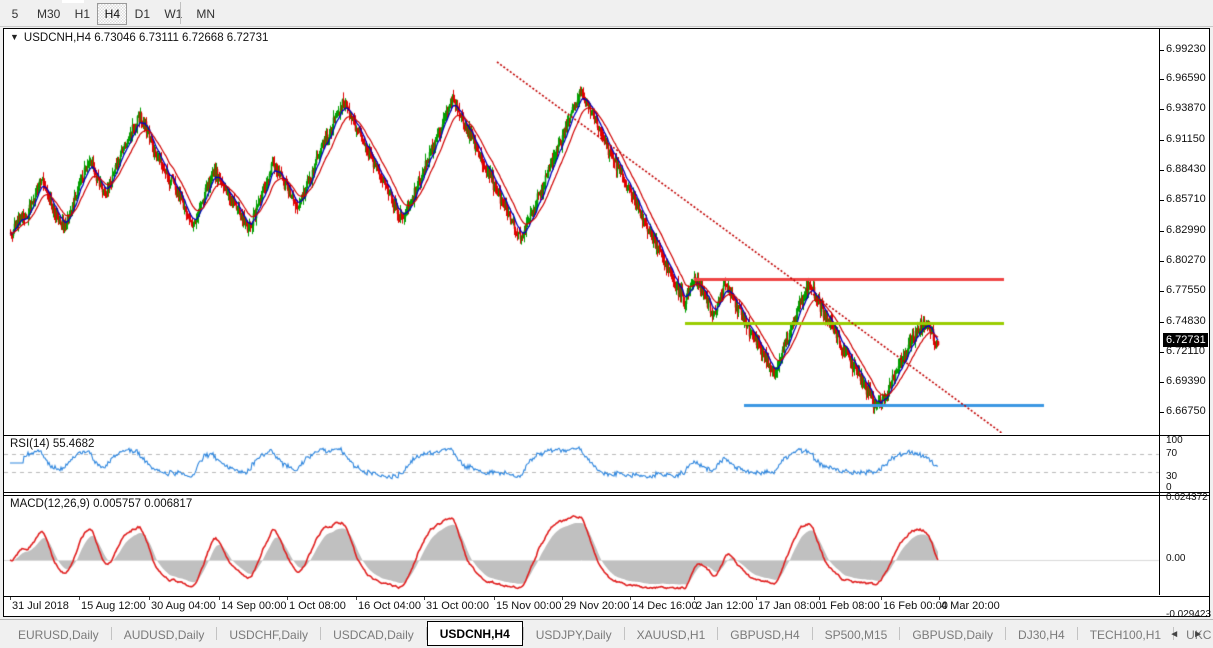 This screenshot has height=648, width=1213. Describe the element at coordinates (269, 635) in the screenshot. I see `chart-tab-usdchf-daily: USDCHF,Daily` at that location.